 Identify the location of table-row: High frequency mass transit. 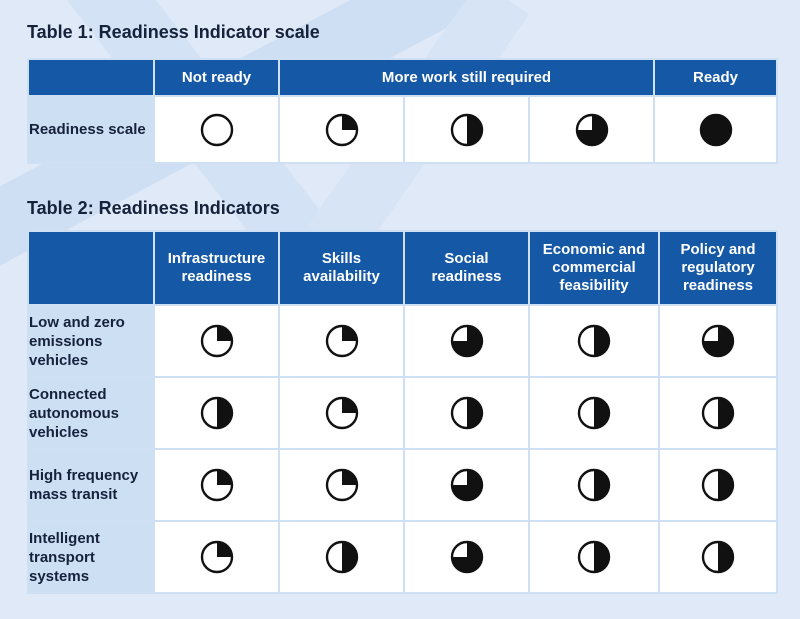
(402, 485).